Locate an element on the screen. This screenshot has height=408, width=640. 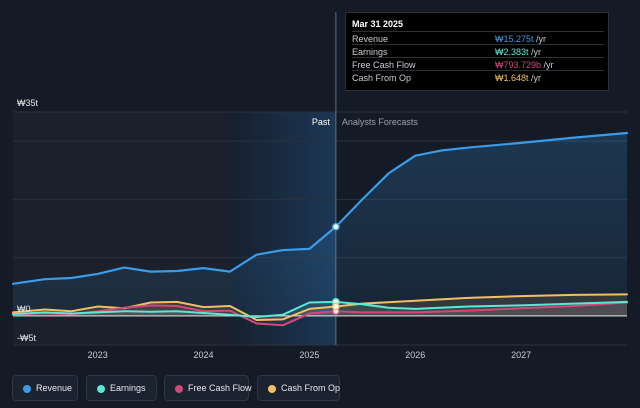
tooltip-value-number: ₩793.729b is located at coordinates (518, 65).